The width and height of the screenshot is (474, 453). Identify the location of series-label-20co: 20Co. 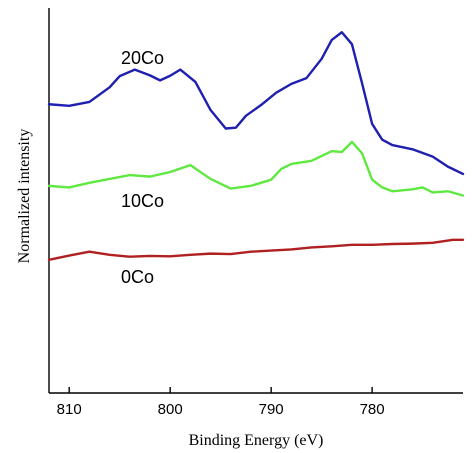
(142, 58).